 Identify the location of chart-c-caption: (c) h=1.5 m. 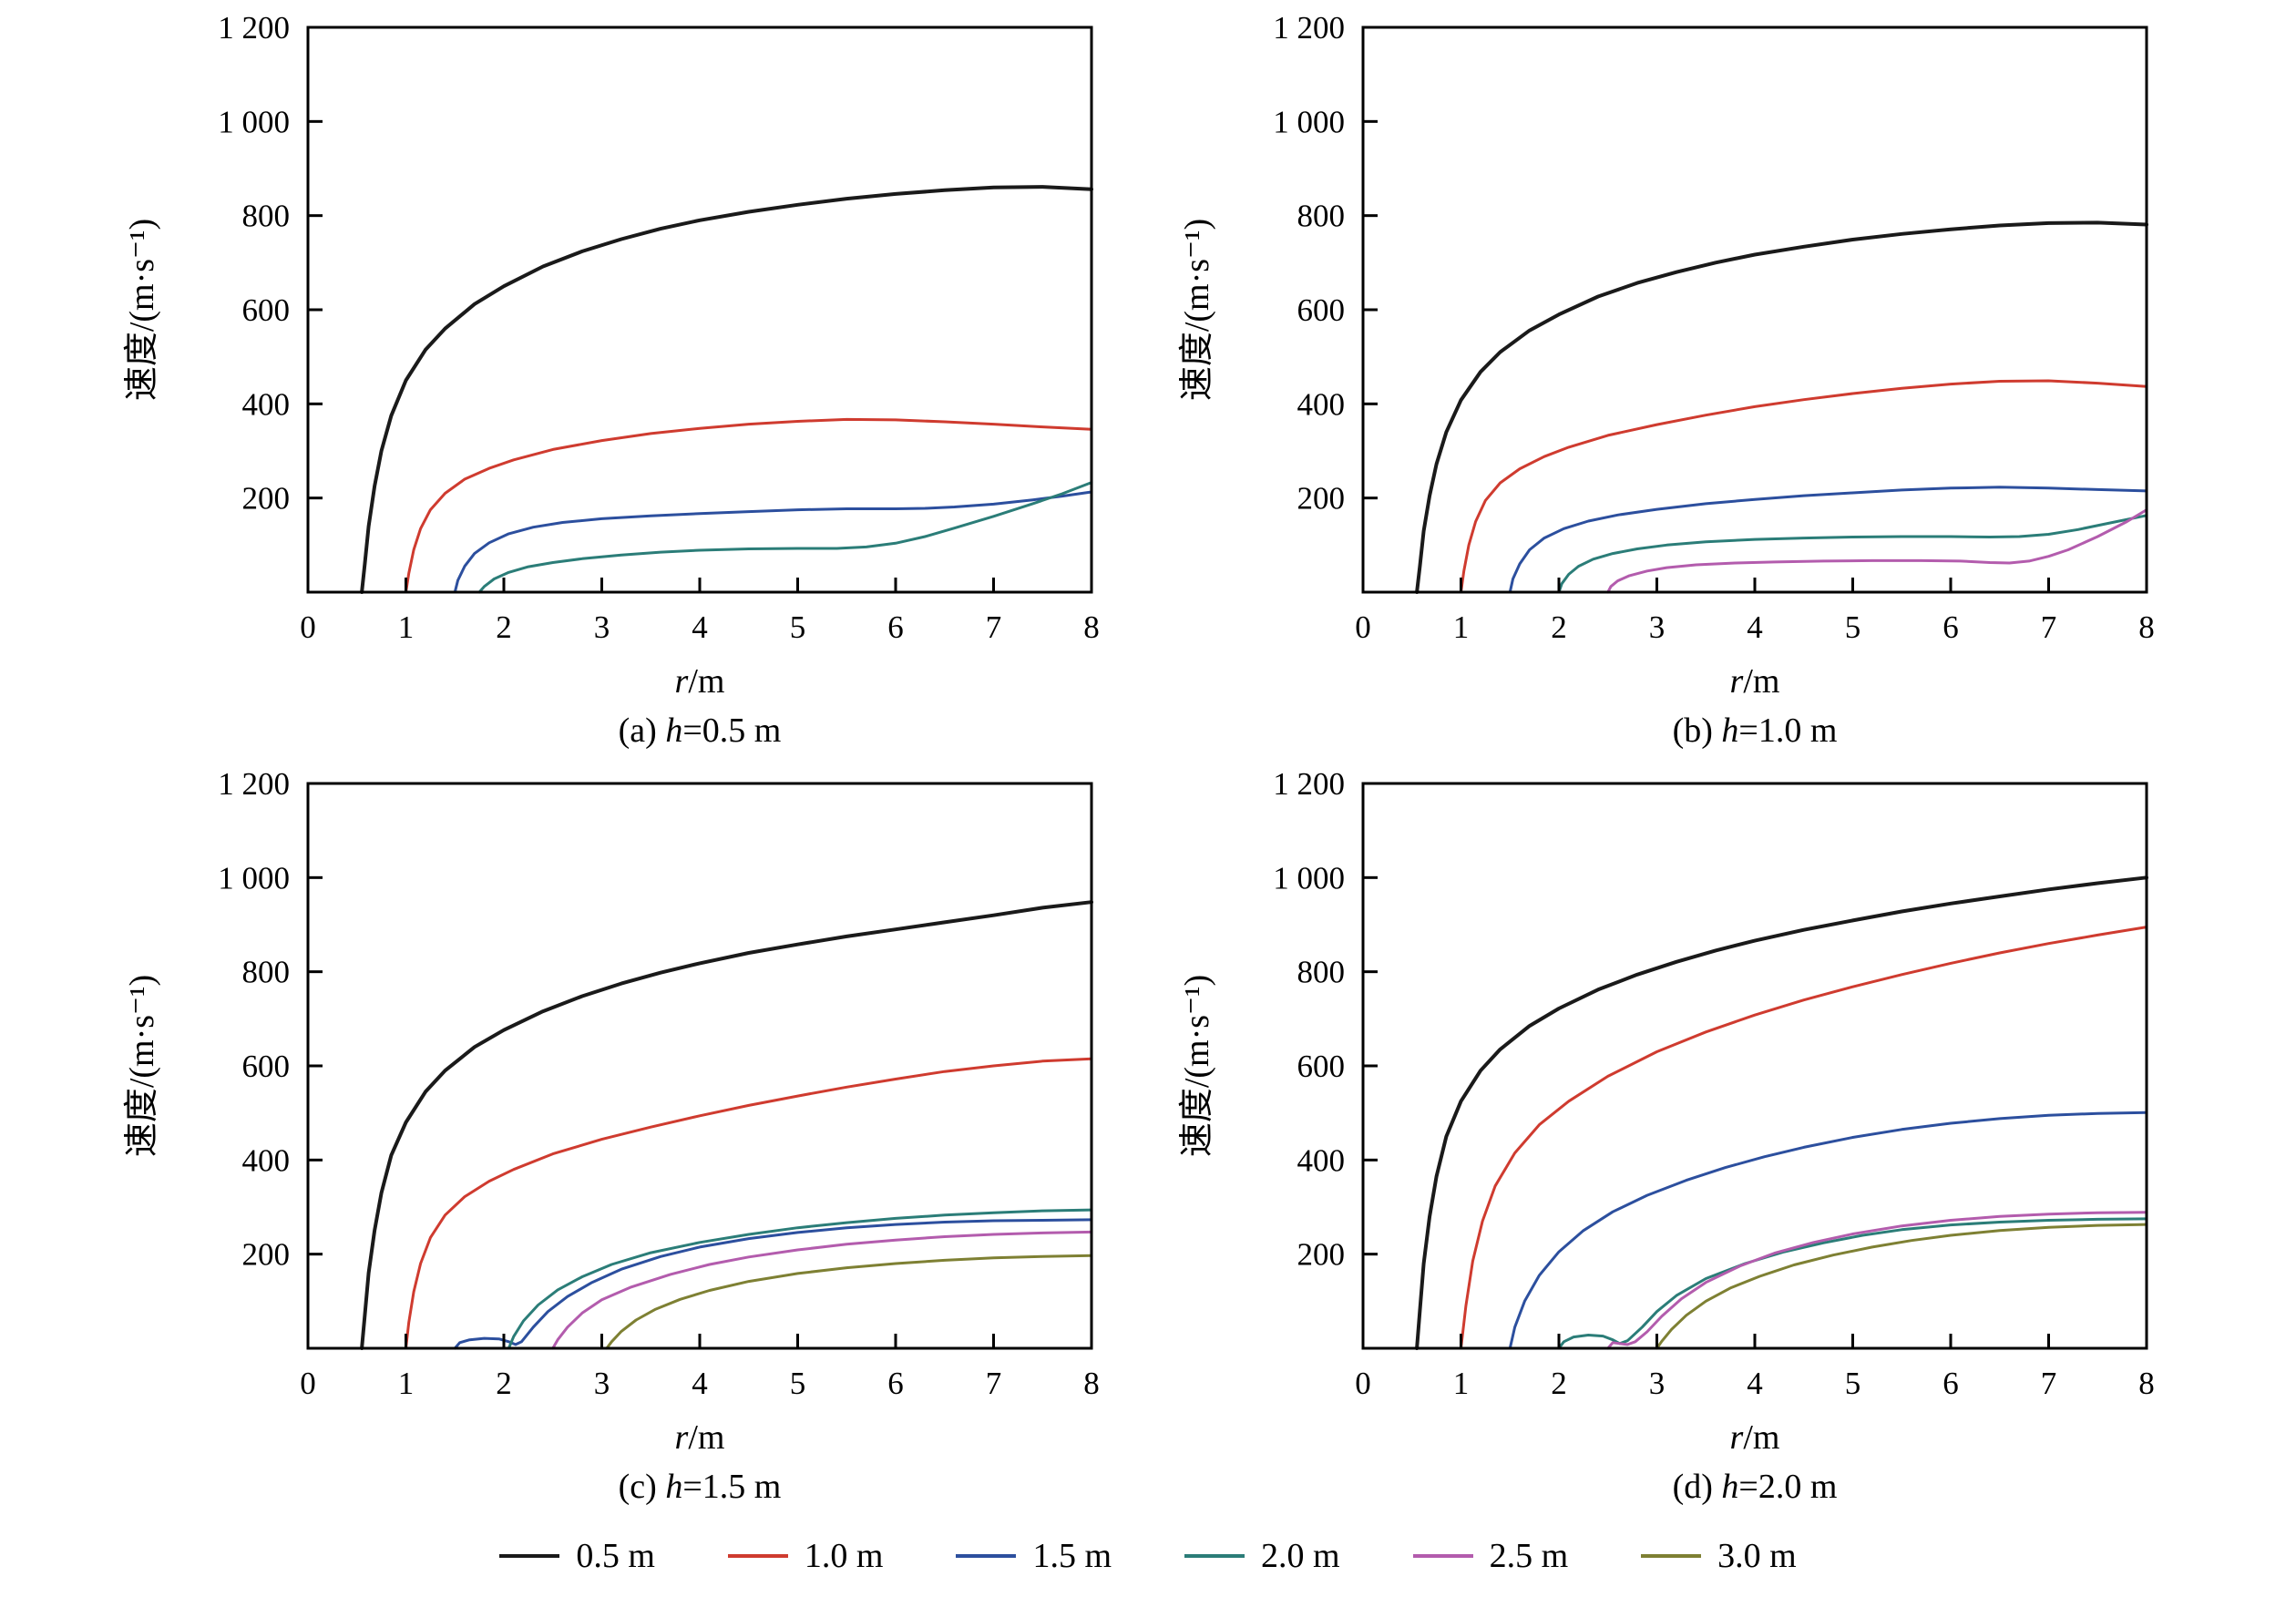
(700, 1487).